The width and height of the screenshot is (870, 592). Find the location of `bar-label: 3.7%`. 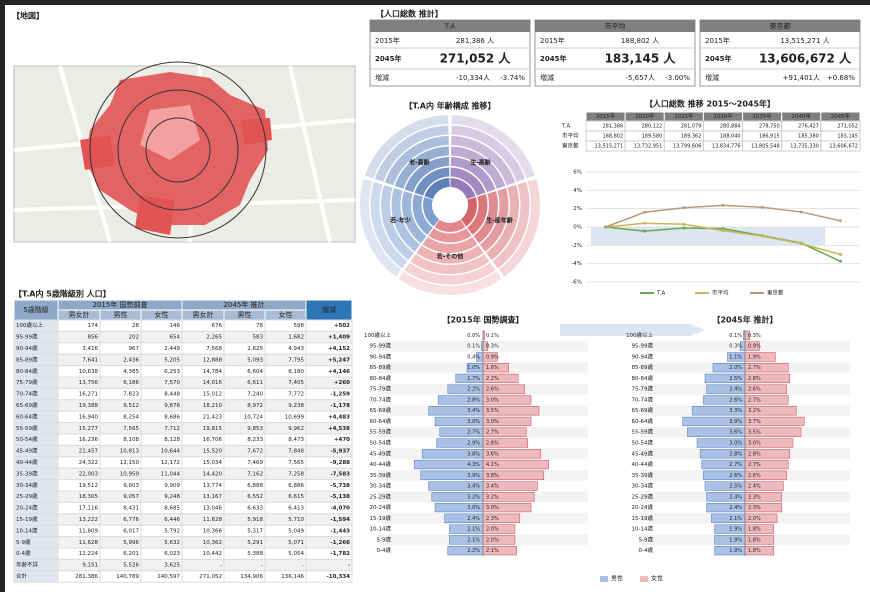

bar-label: 3.7% is located at coordinates (754, 422).